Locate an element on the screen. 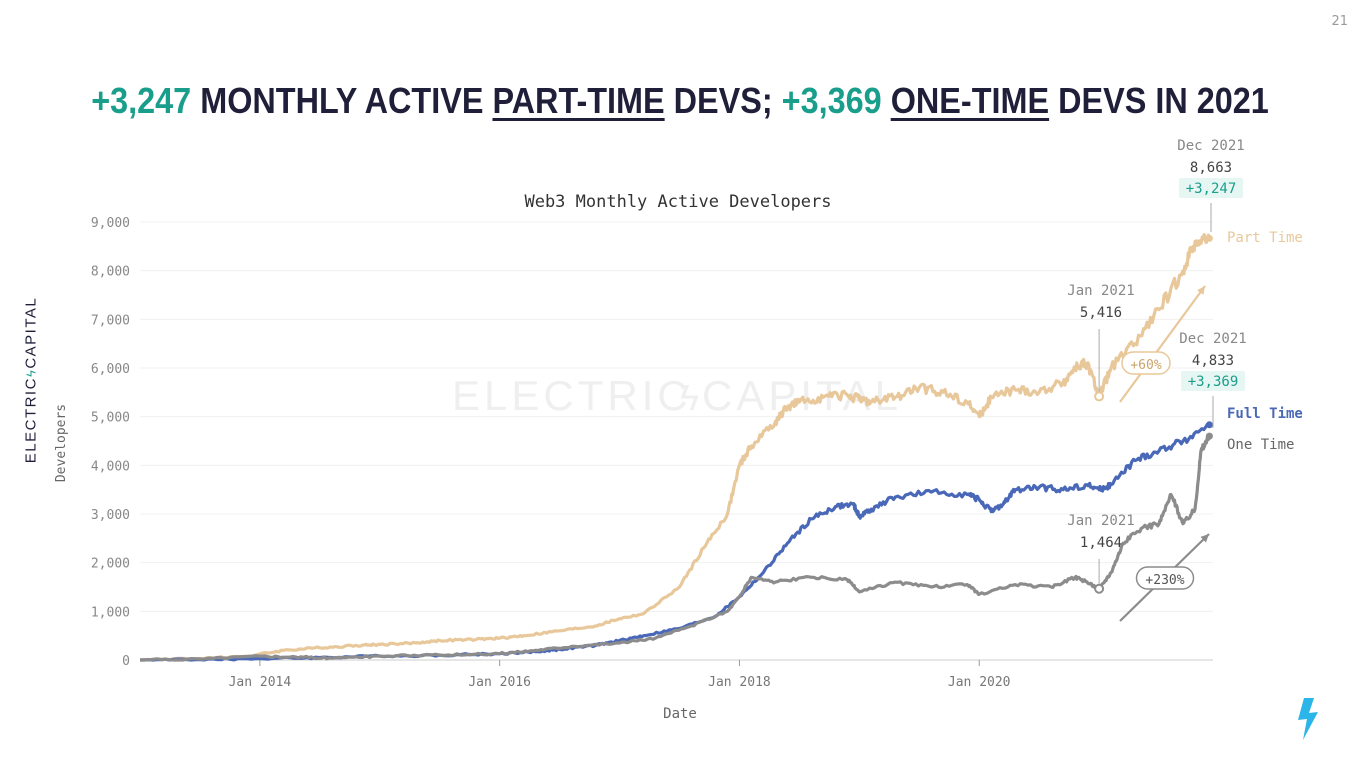 The height and width of the screenshot is (758, 1360). y-tick-label: 6,000 is located at coordinates (110, 369).